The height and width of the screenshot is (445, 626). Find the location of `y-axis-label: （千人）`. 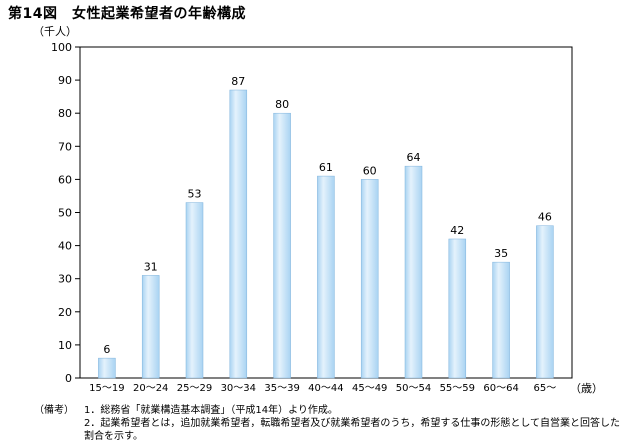

y-axis-label: （千人） is located at coordinates (55, 31).